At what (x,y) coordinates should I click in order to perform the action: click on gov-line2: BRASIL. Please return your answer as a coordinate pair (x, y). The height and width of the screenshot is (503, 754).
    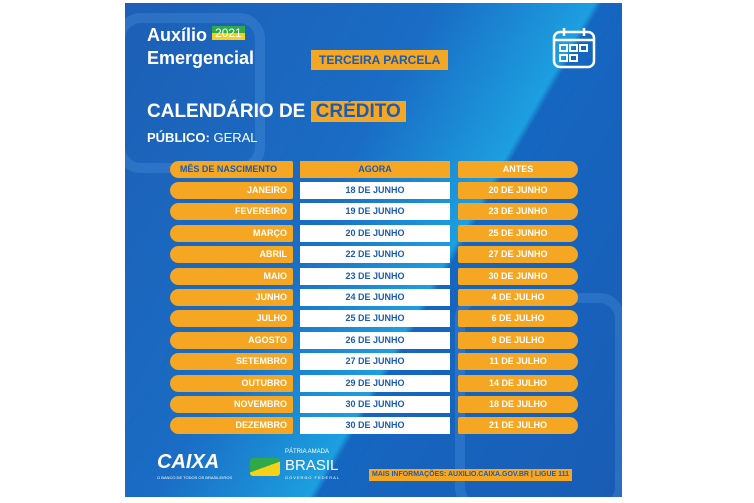
    Looking at the image, I should click on (312, 465).